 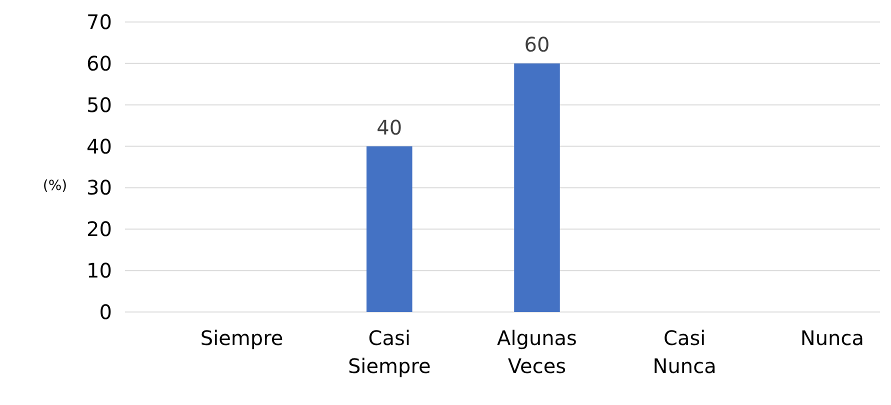 I want to click on y-tick-label: 60, so click(x=99, y=63).